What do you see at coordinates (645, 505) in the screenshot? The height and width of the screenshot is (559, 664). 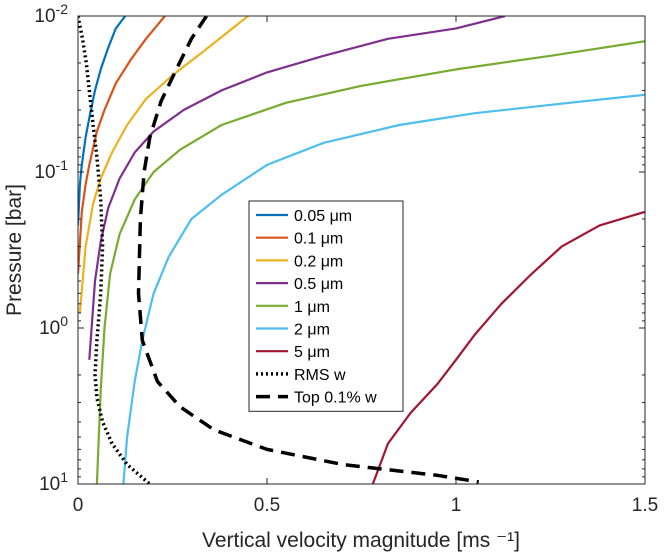 I see `x-tick-label: 1.5` at bounding box center [645, 505].